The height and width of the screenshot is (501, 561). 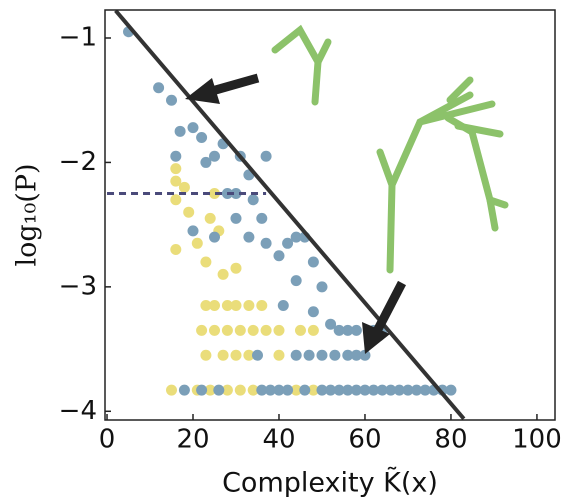 What do you see at coordinates (323, 52) in the screenshot?
I see `tree-small-branch` at bounding box center [323, 52].